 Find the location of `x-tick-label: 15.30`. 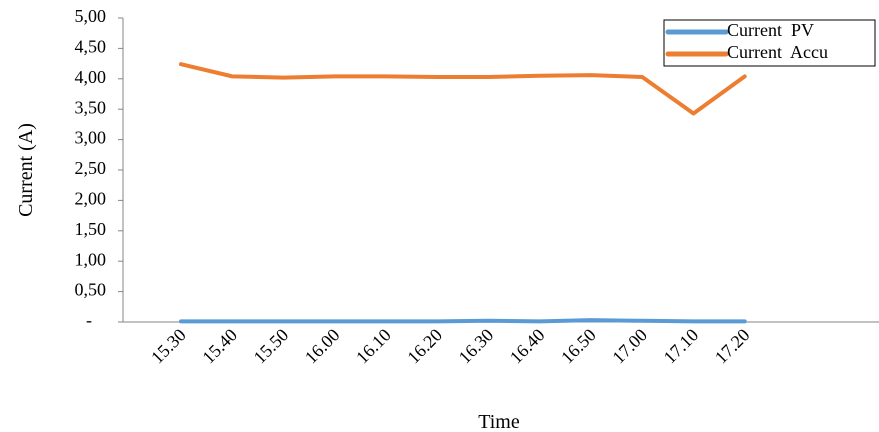

x-tick-label: 15.30 is located at coordinates (168, 346).